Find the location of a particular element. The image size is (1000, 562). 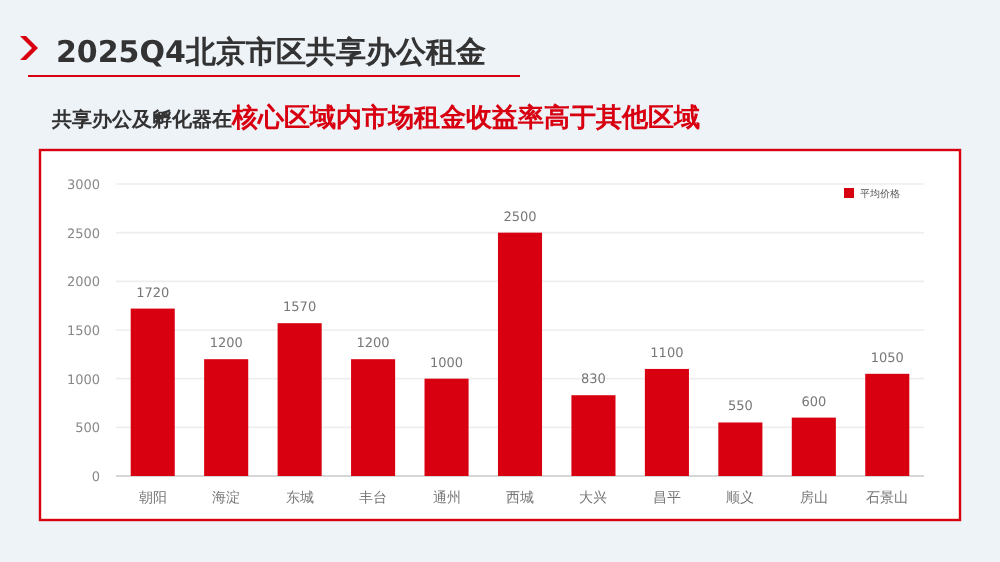

chart-subtitle: 共享办公及孵化器在核心区域内市场租金收益率高于其他区域 is located at coordinates (375, 118).